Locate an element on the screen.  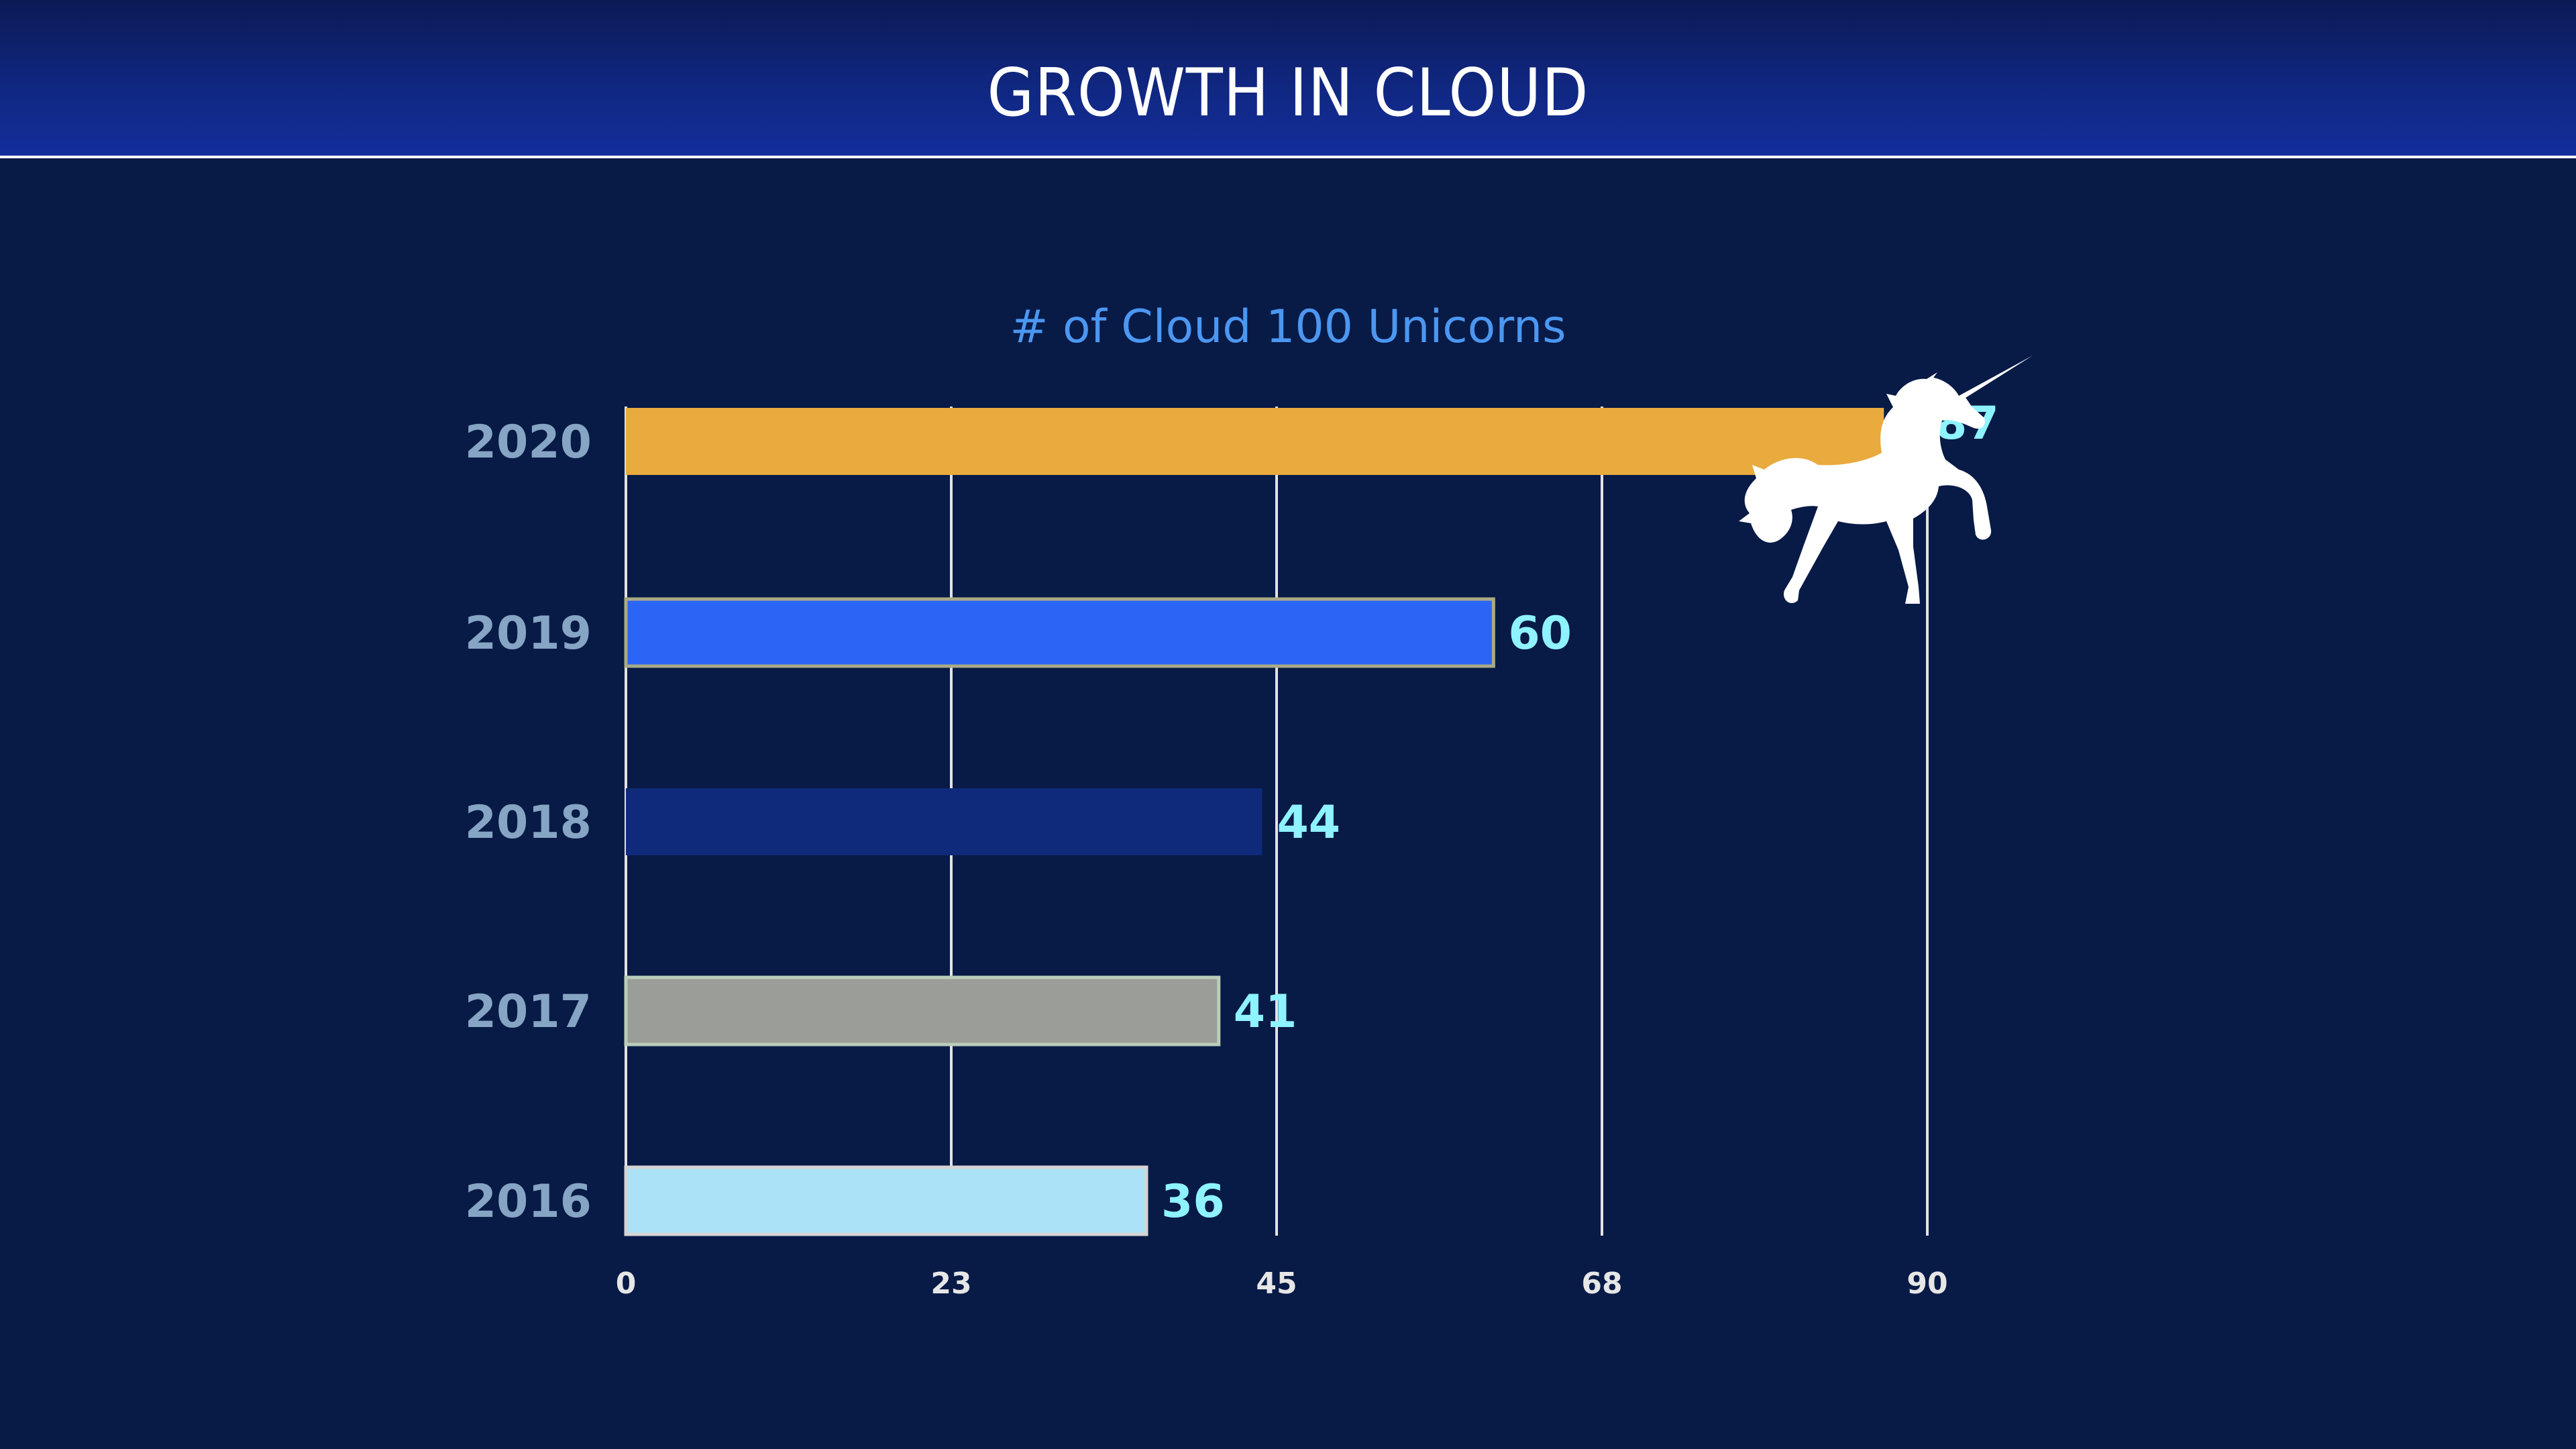
unicorn-icon is located at coordinates (1886, 480).